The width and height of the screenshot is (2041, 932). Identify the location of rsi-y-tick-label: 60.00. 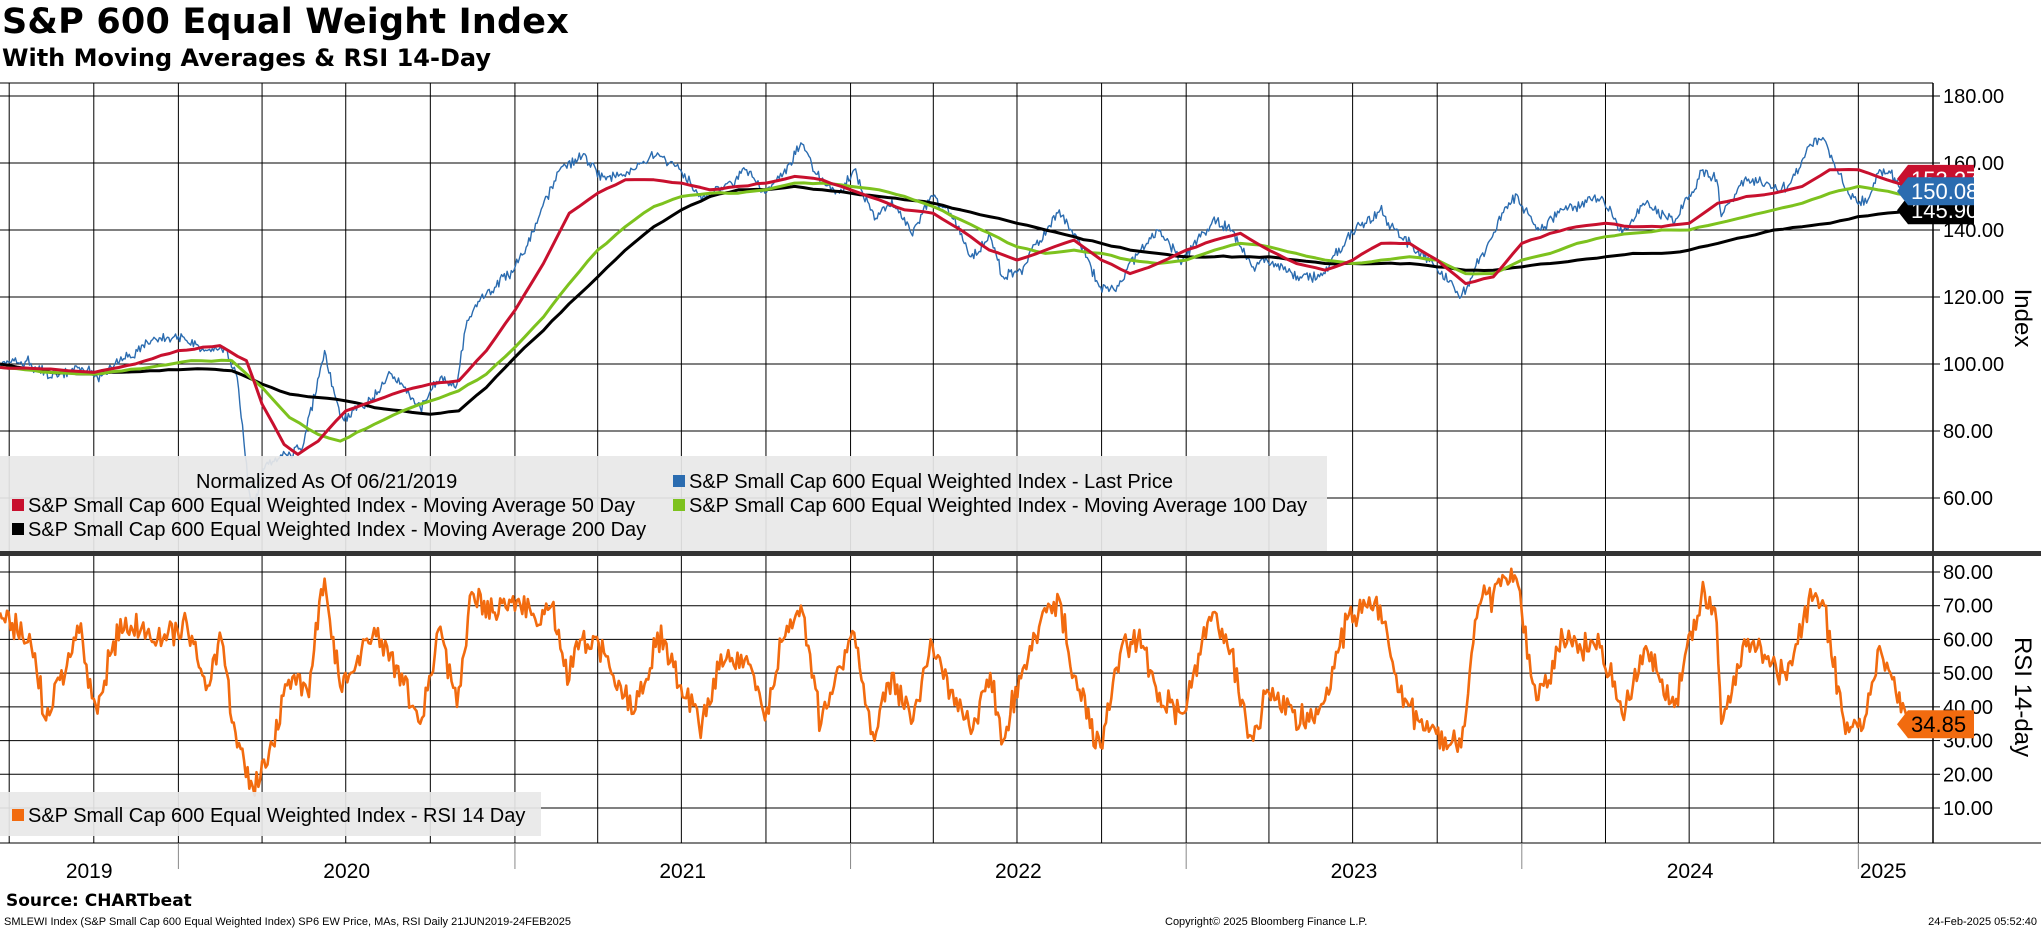
(1968, 640).